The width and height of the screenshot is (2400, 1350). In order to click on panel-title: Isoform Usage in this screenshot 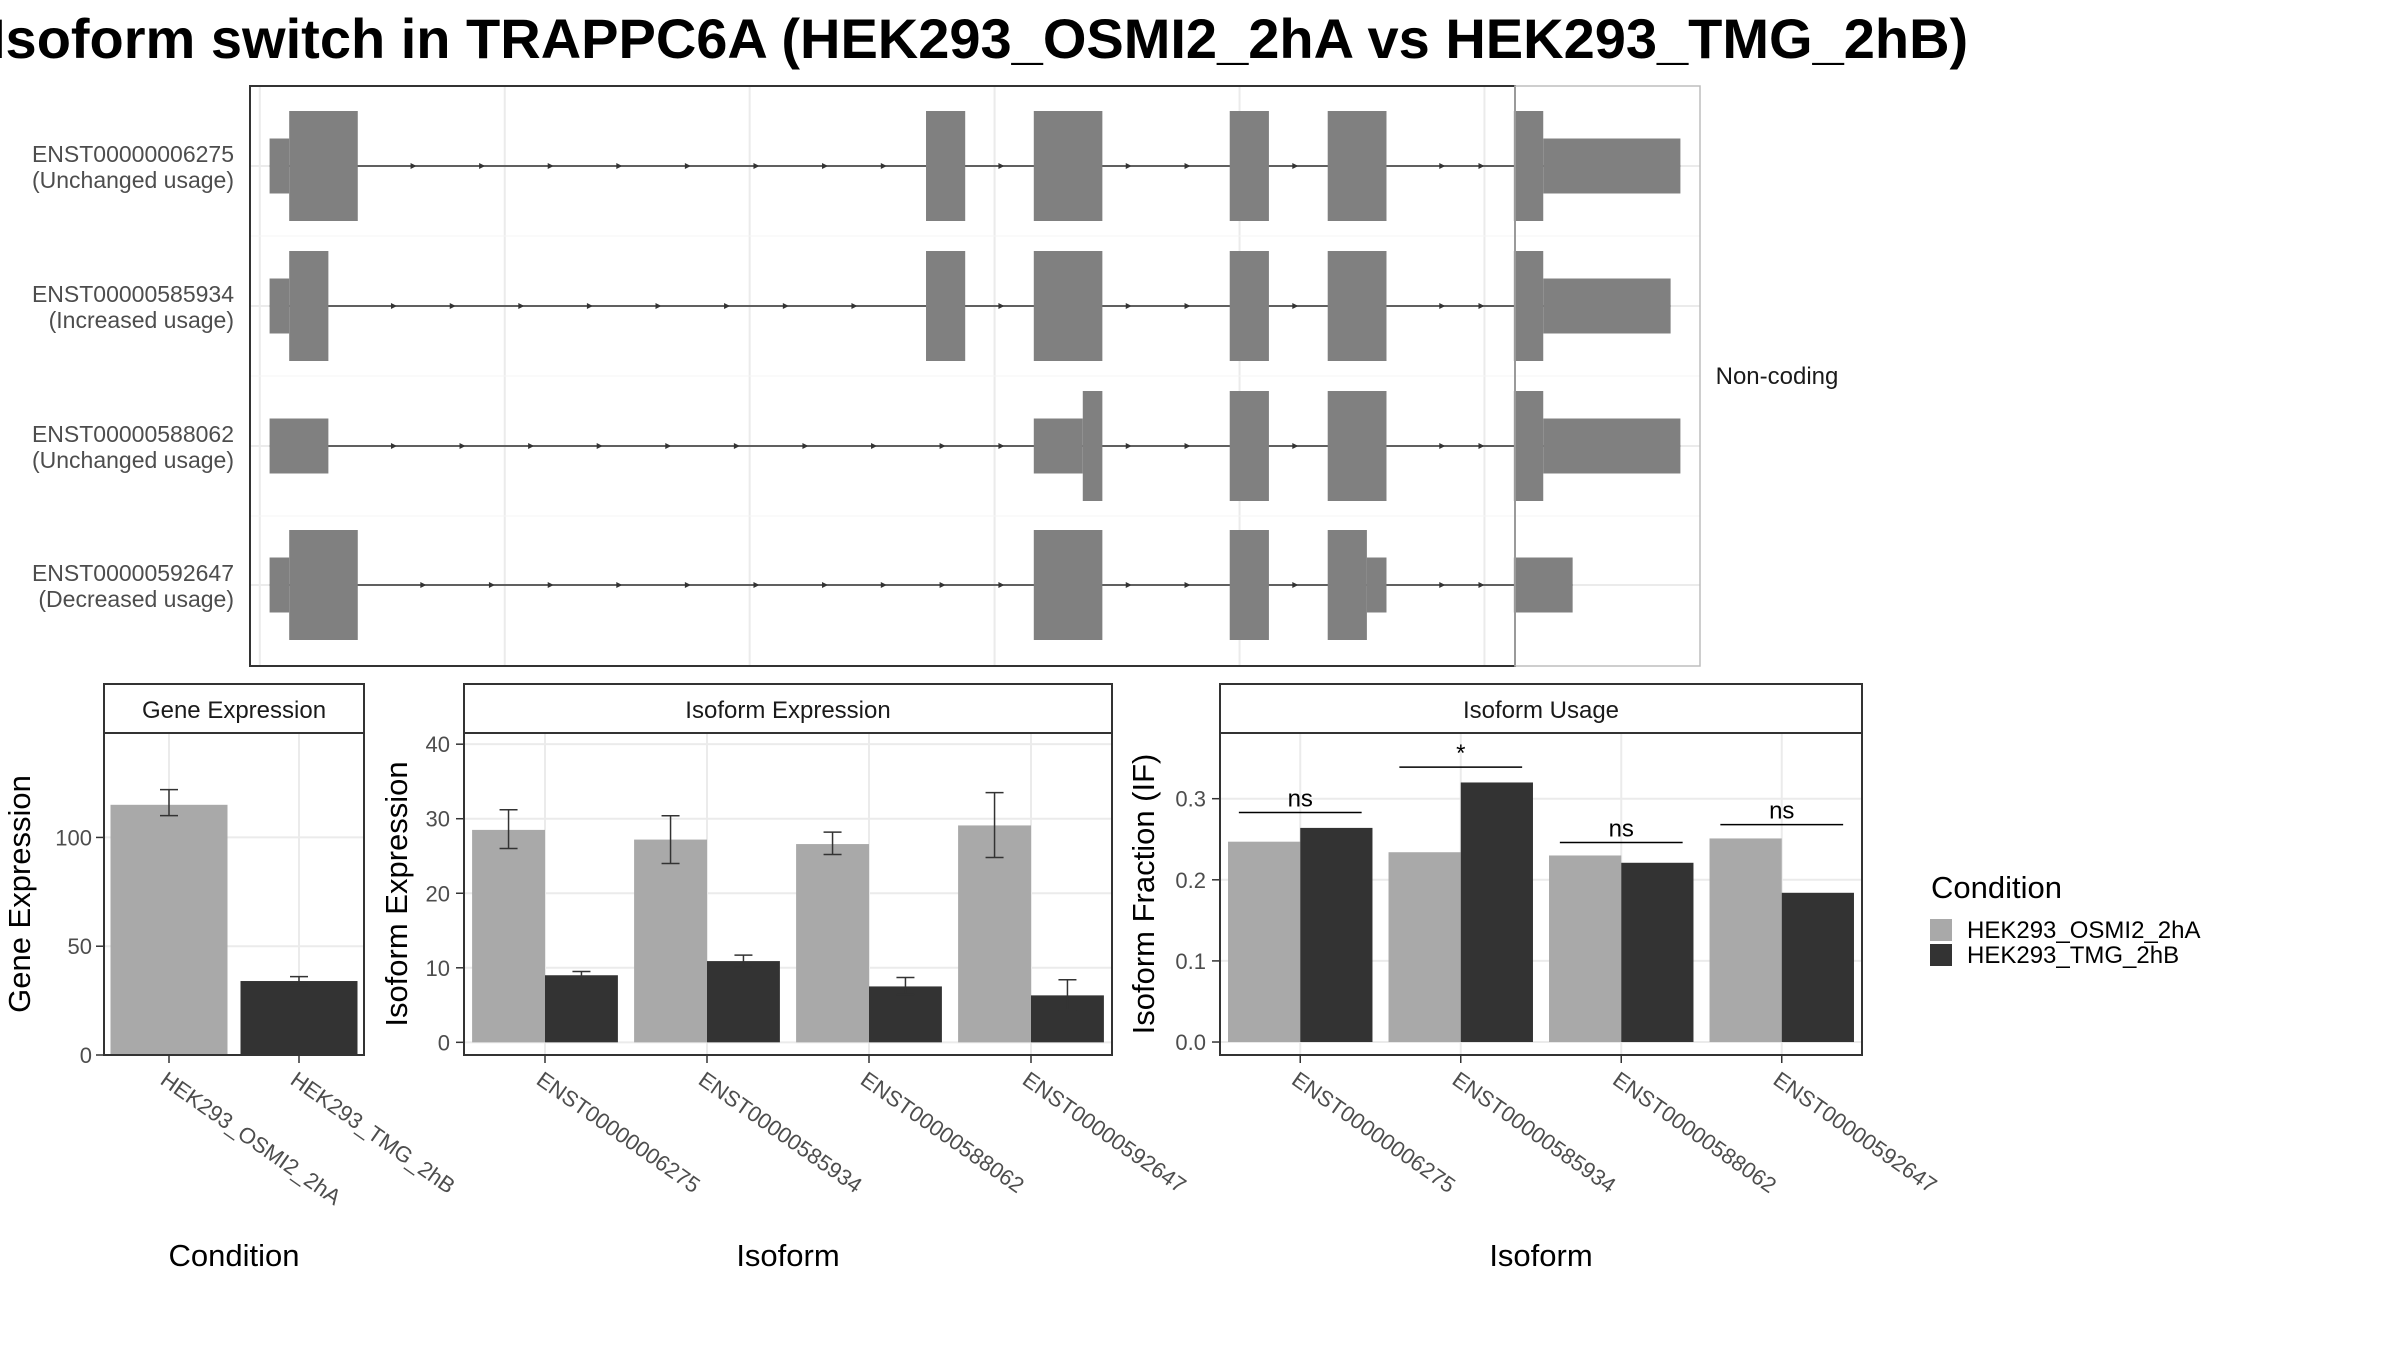, I will do `click(1541, 710)`.